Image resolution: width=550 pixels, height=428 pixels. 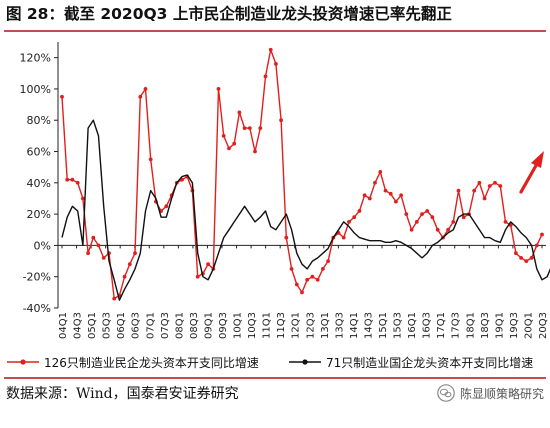 What do you see at coordinates (238, 325) in the screenshot?
I see `x-tick-label: 10Q1` at bounding box center [238, 325].